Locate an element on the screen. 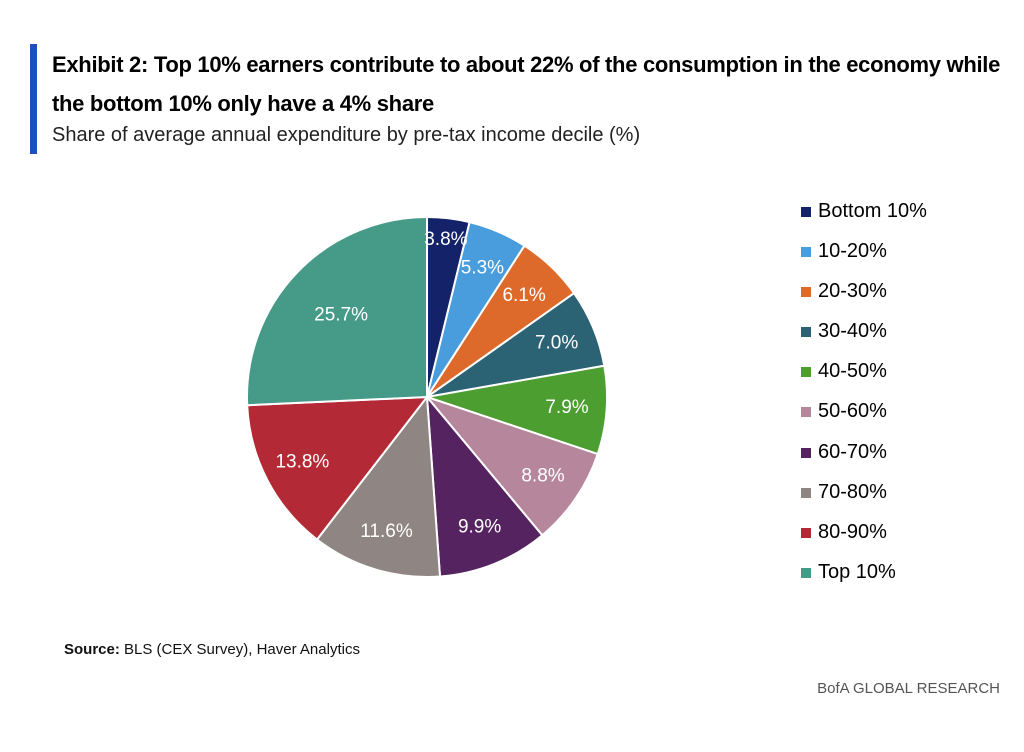 This screenshot has height=752, width=1024. legend-item: 60-70% is located at coordinates (864, 457).